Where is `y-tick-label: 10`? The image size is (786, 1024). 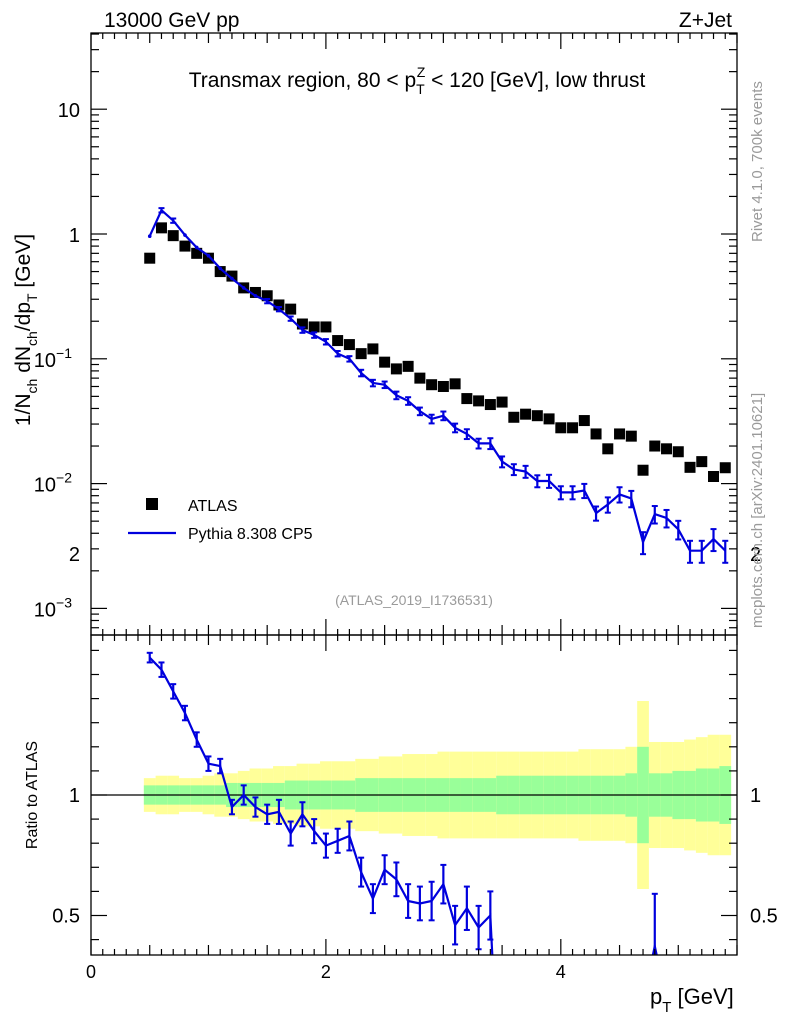 y-tick-label: 10 is located at coordinates (69, 111).